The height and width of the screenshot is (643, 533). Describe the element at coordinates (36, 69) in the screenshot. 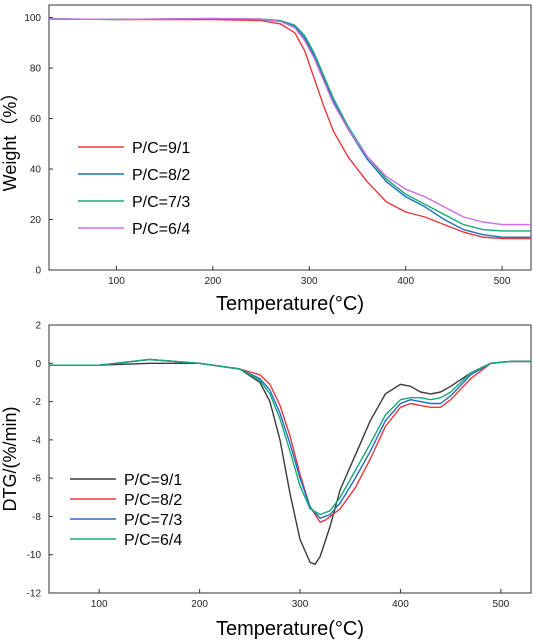

I see `y-tick-label: 80` at that location.